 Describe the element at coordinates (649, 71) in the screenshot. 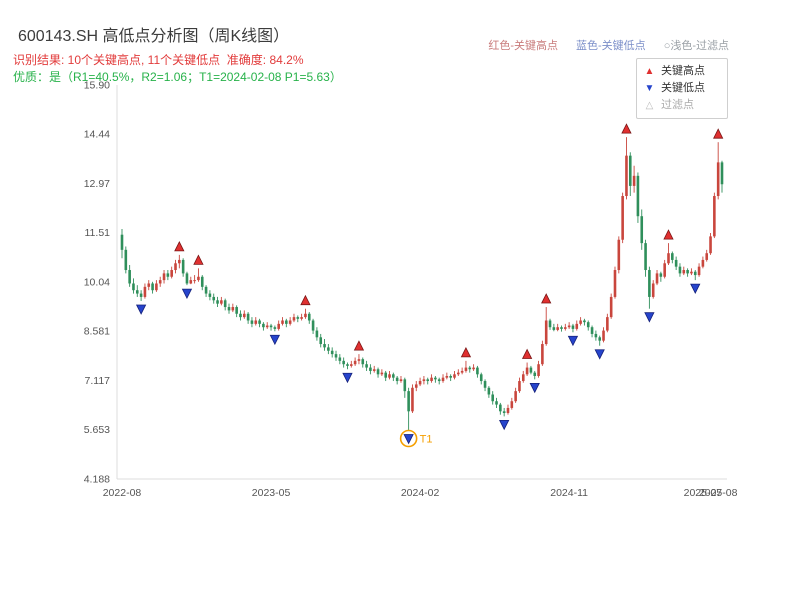

I see `key-high-triangle-icon: ▲` at that location.